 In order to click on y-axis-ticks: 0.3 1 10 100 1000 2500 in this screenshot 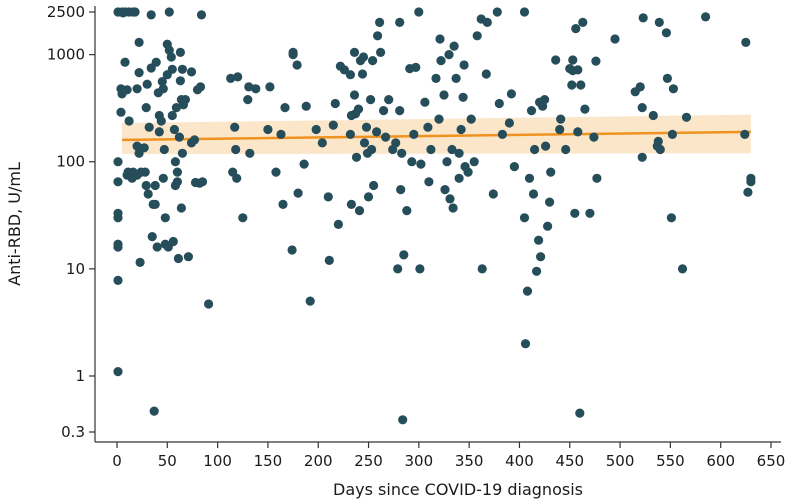, I will do `click(71, 222)`.